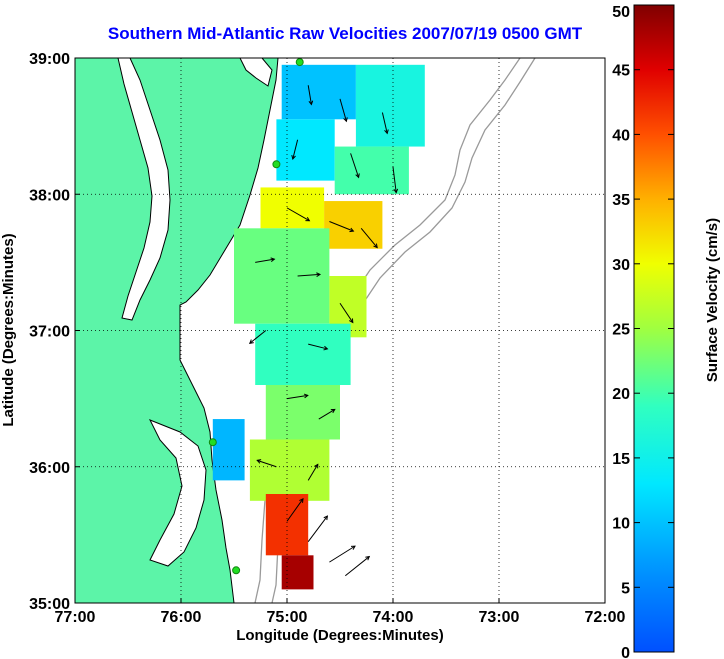 This screenshot has height=659, width=724. Describe the element at coordinates (621, 330) in the screenshot. I see `colorbar-tick-label: 25` at that location.